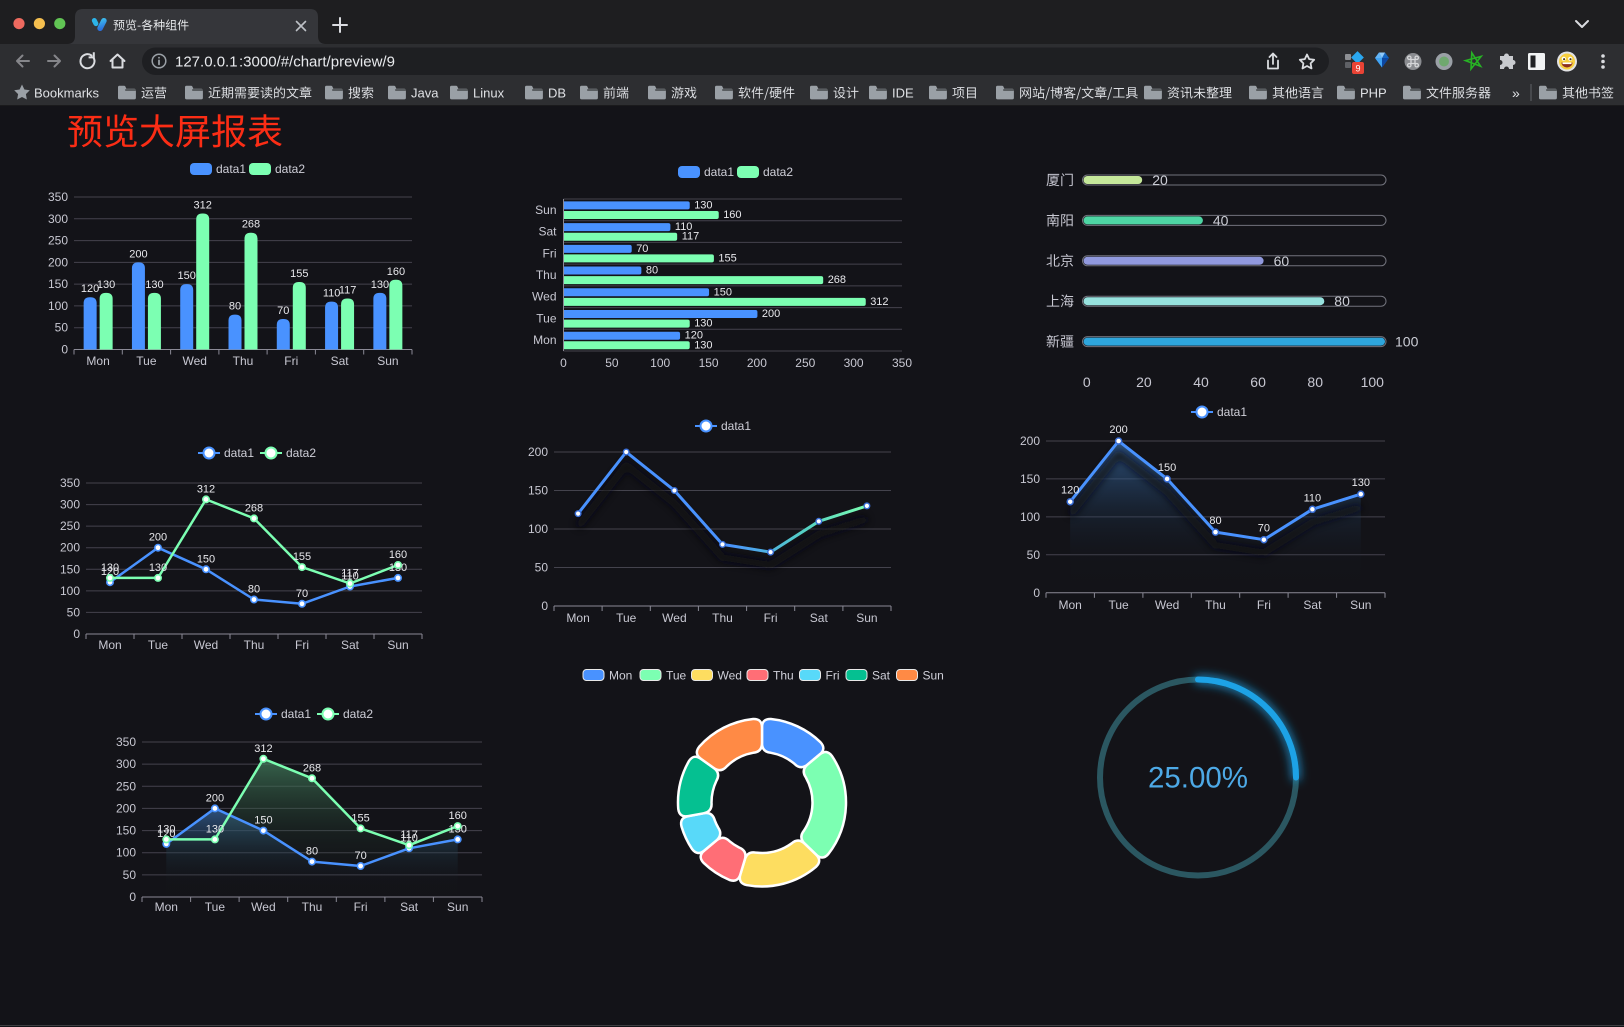 The width and height of the screenshot is (1624, 1027). Describe the element at coordinates (557, 93) in the screenshot. I see `svg-text: DB` at that location.